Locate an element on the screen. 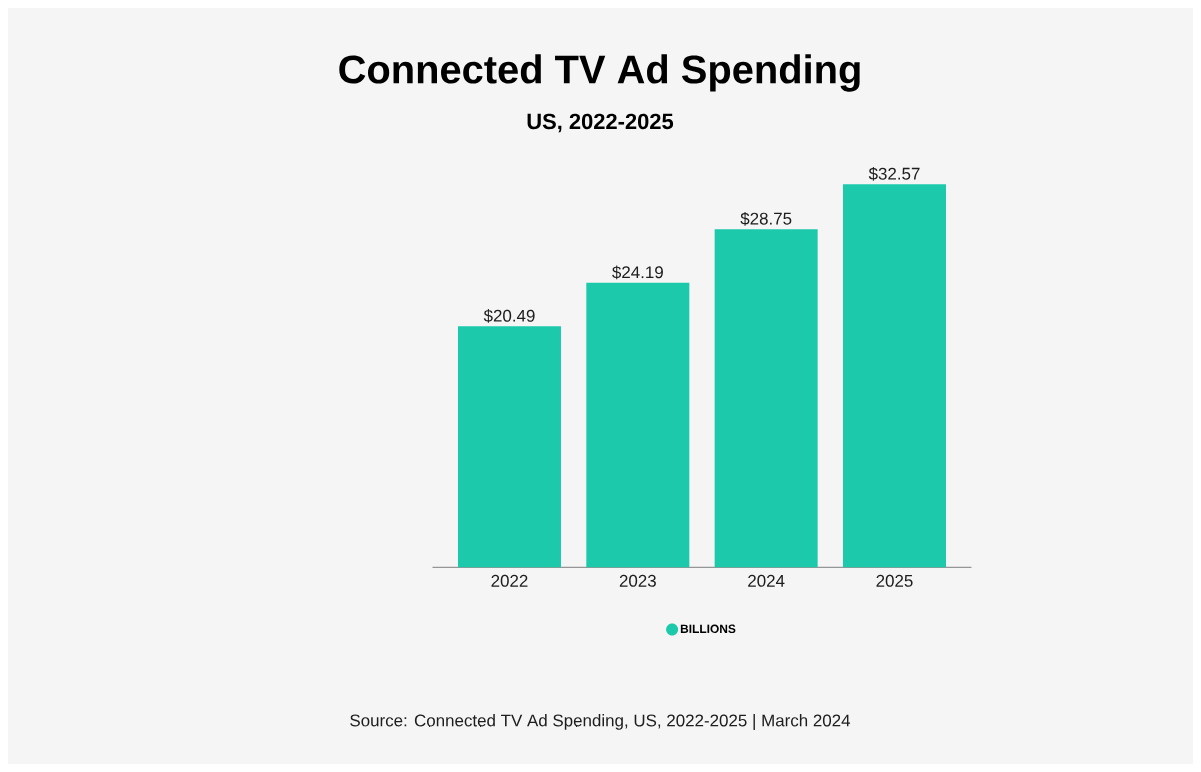 This screenshot has width=1201, height=772. chart-subtitle: US, 2022-2025 is located at coordinates (600, 123).